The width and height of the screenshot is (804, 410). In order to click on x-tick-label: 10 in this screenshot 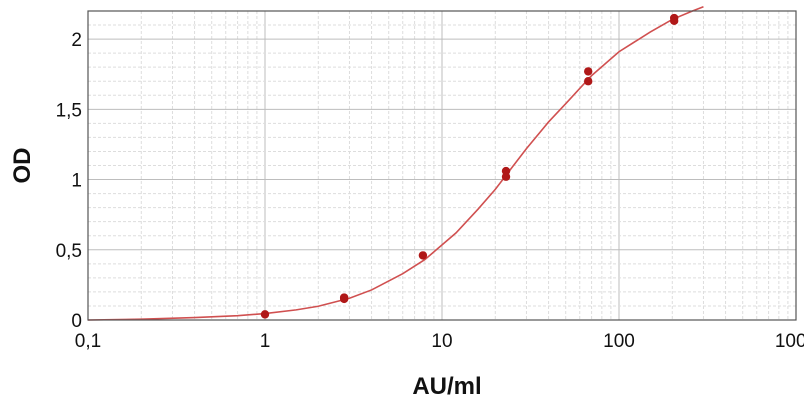, I will do `click(441, 341)`.